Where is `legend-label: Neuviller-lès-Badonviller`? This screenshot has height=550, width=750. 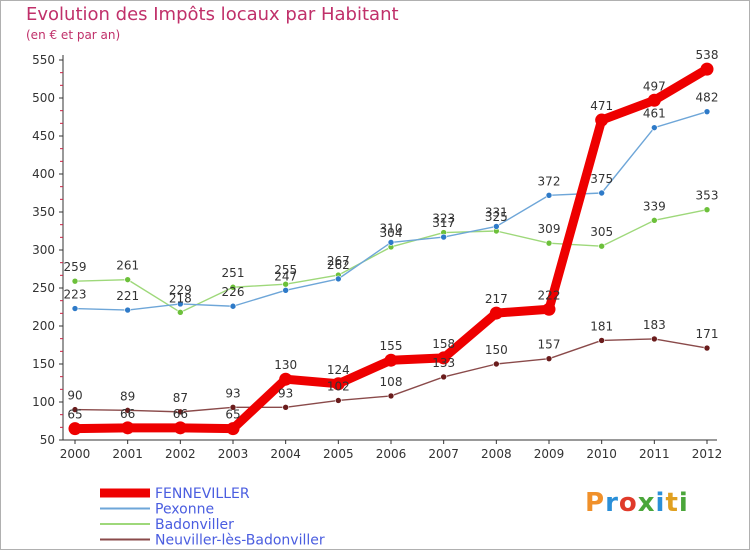 legend-label: Neuviller-lès-Badonviller is located at coordinates (240, 541).